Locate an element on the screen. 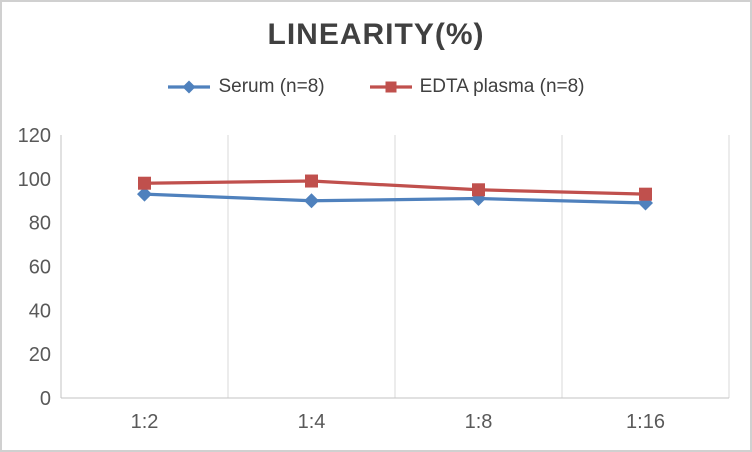  legend-label: Serum (n=8) is located at coordinates (271, 86).